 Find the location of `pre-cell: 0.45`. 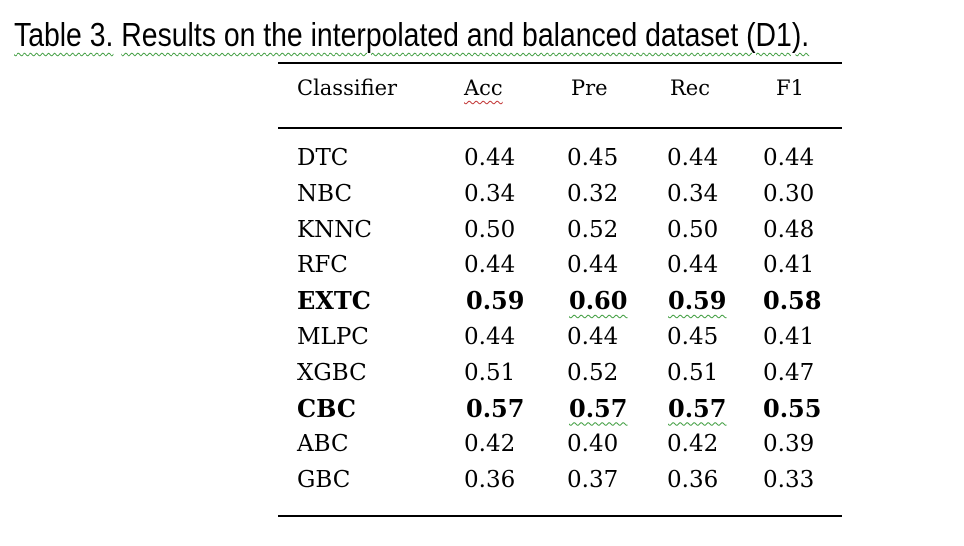

pre-cell: 0.45 is located at coordinates (593, 158).